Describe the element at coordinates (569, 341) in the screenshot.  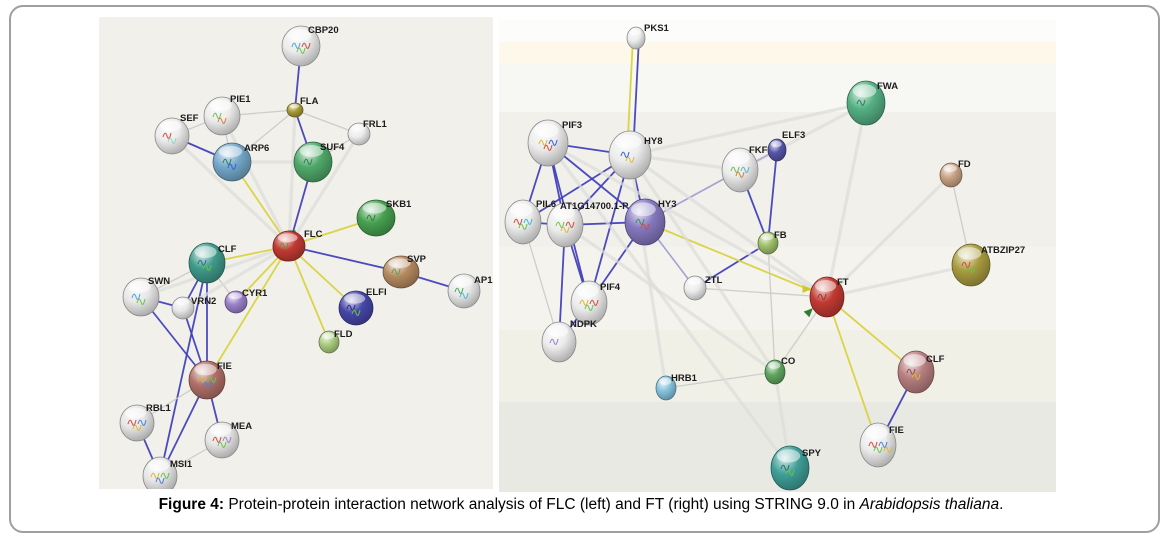
I see `node-NDPK: NDPK` at that location.